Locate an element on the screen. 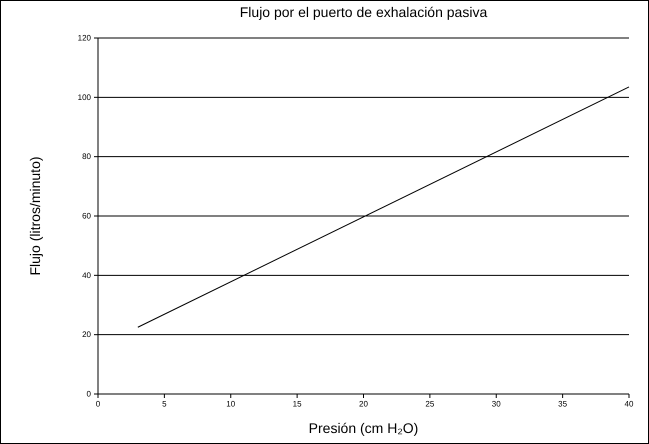 The height and width of the screenshot is (444, 649). x-tick-label: 15 is located at coordinates (297, 404).